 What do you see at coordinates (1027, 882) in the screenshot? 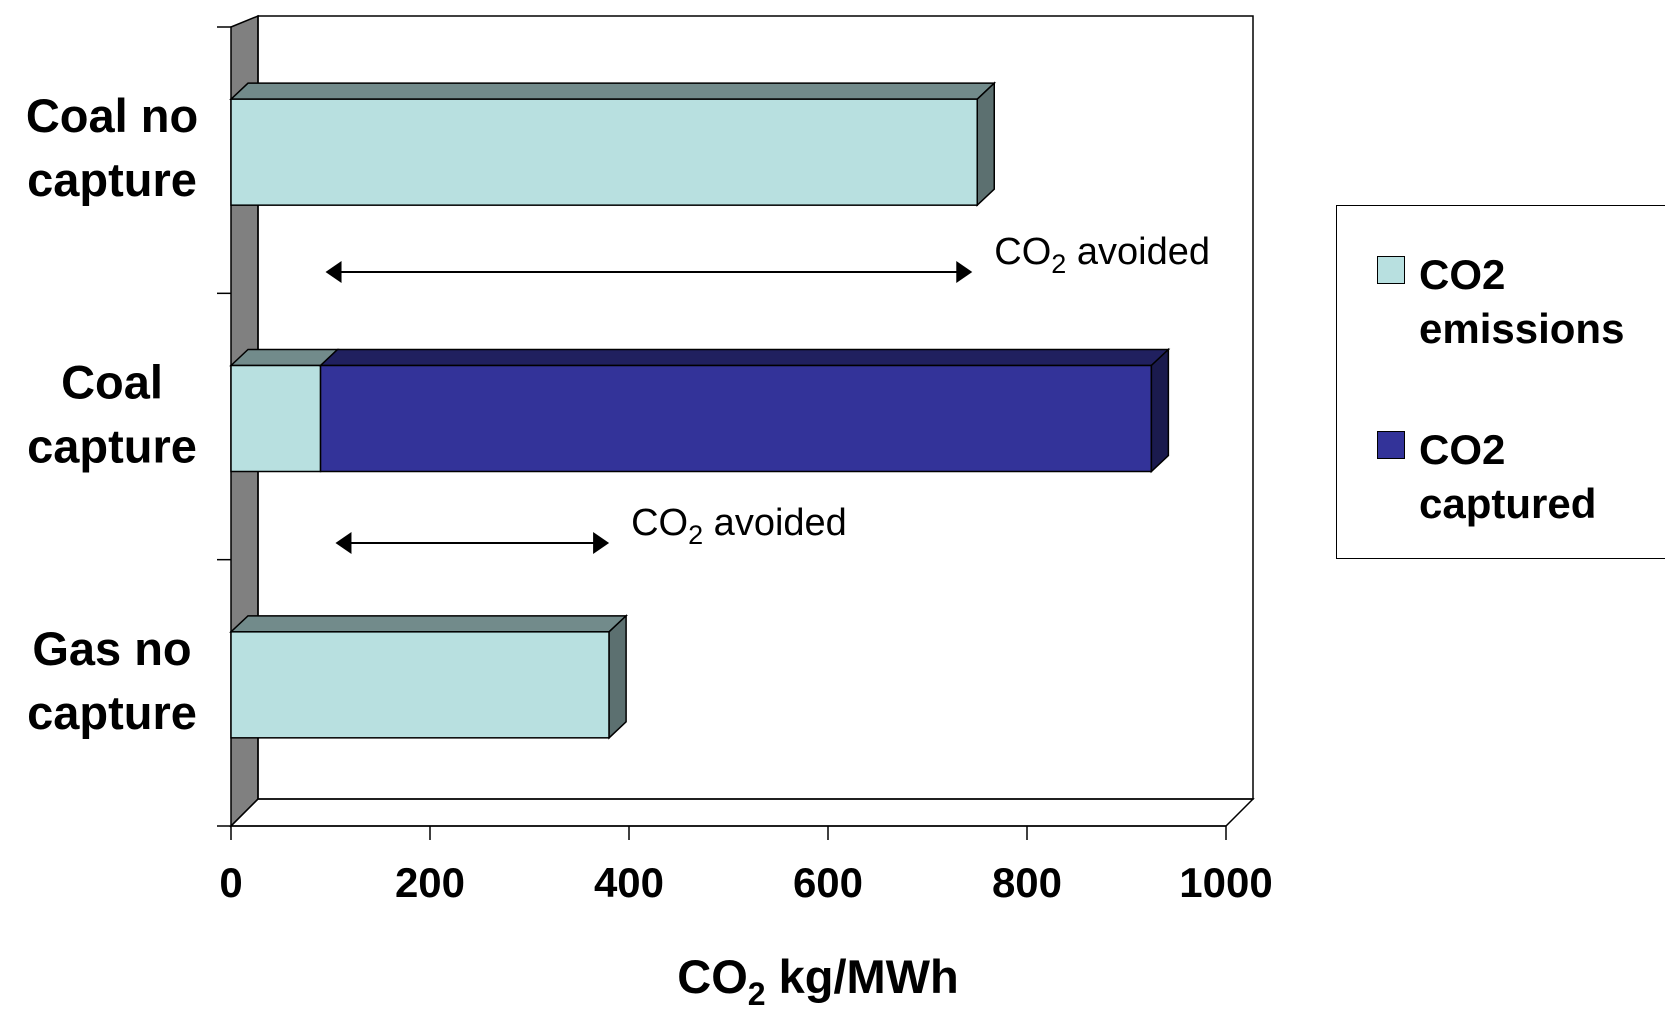
I see `x-tick-label: 800` at bounding box center [1027, 882].